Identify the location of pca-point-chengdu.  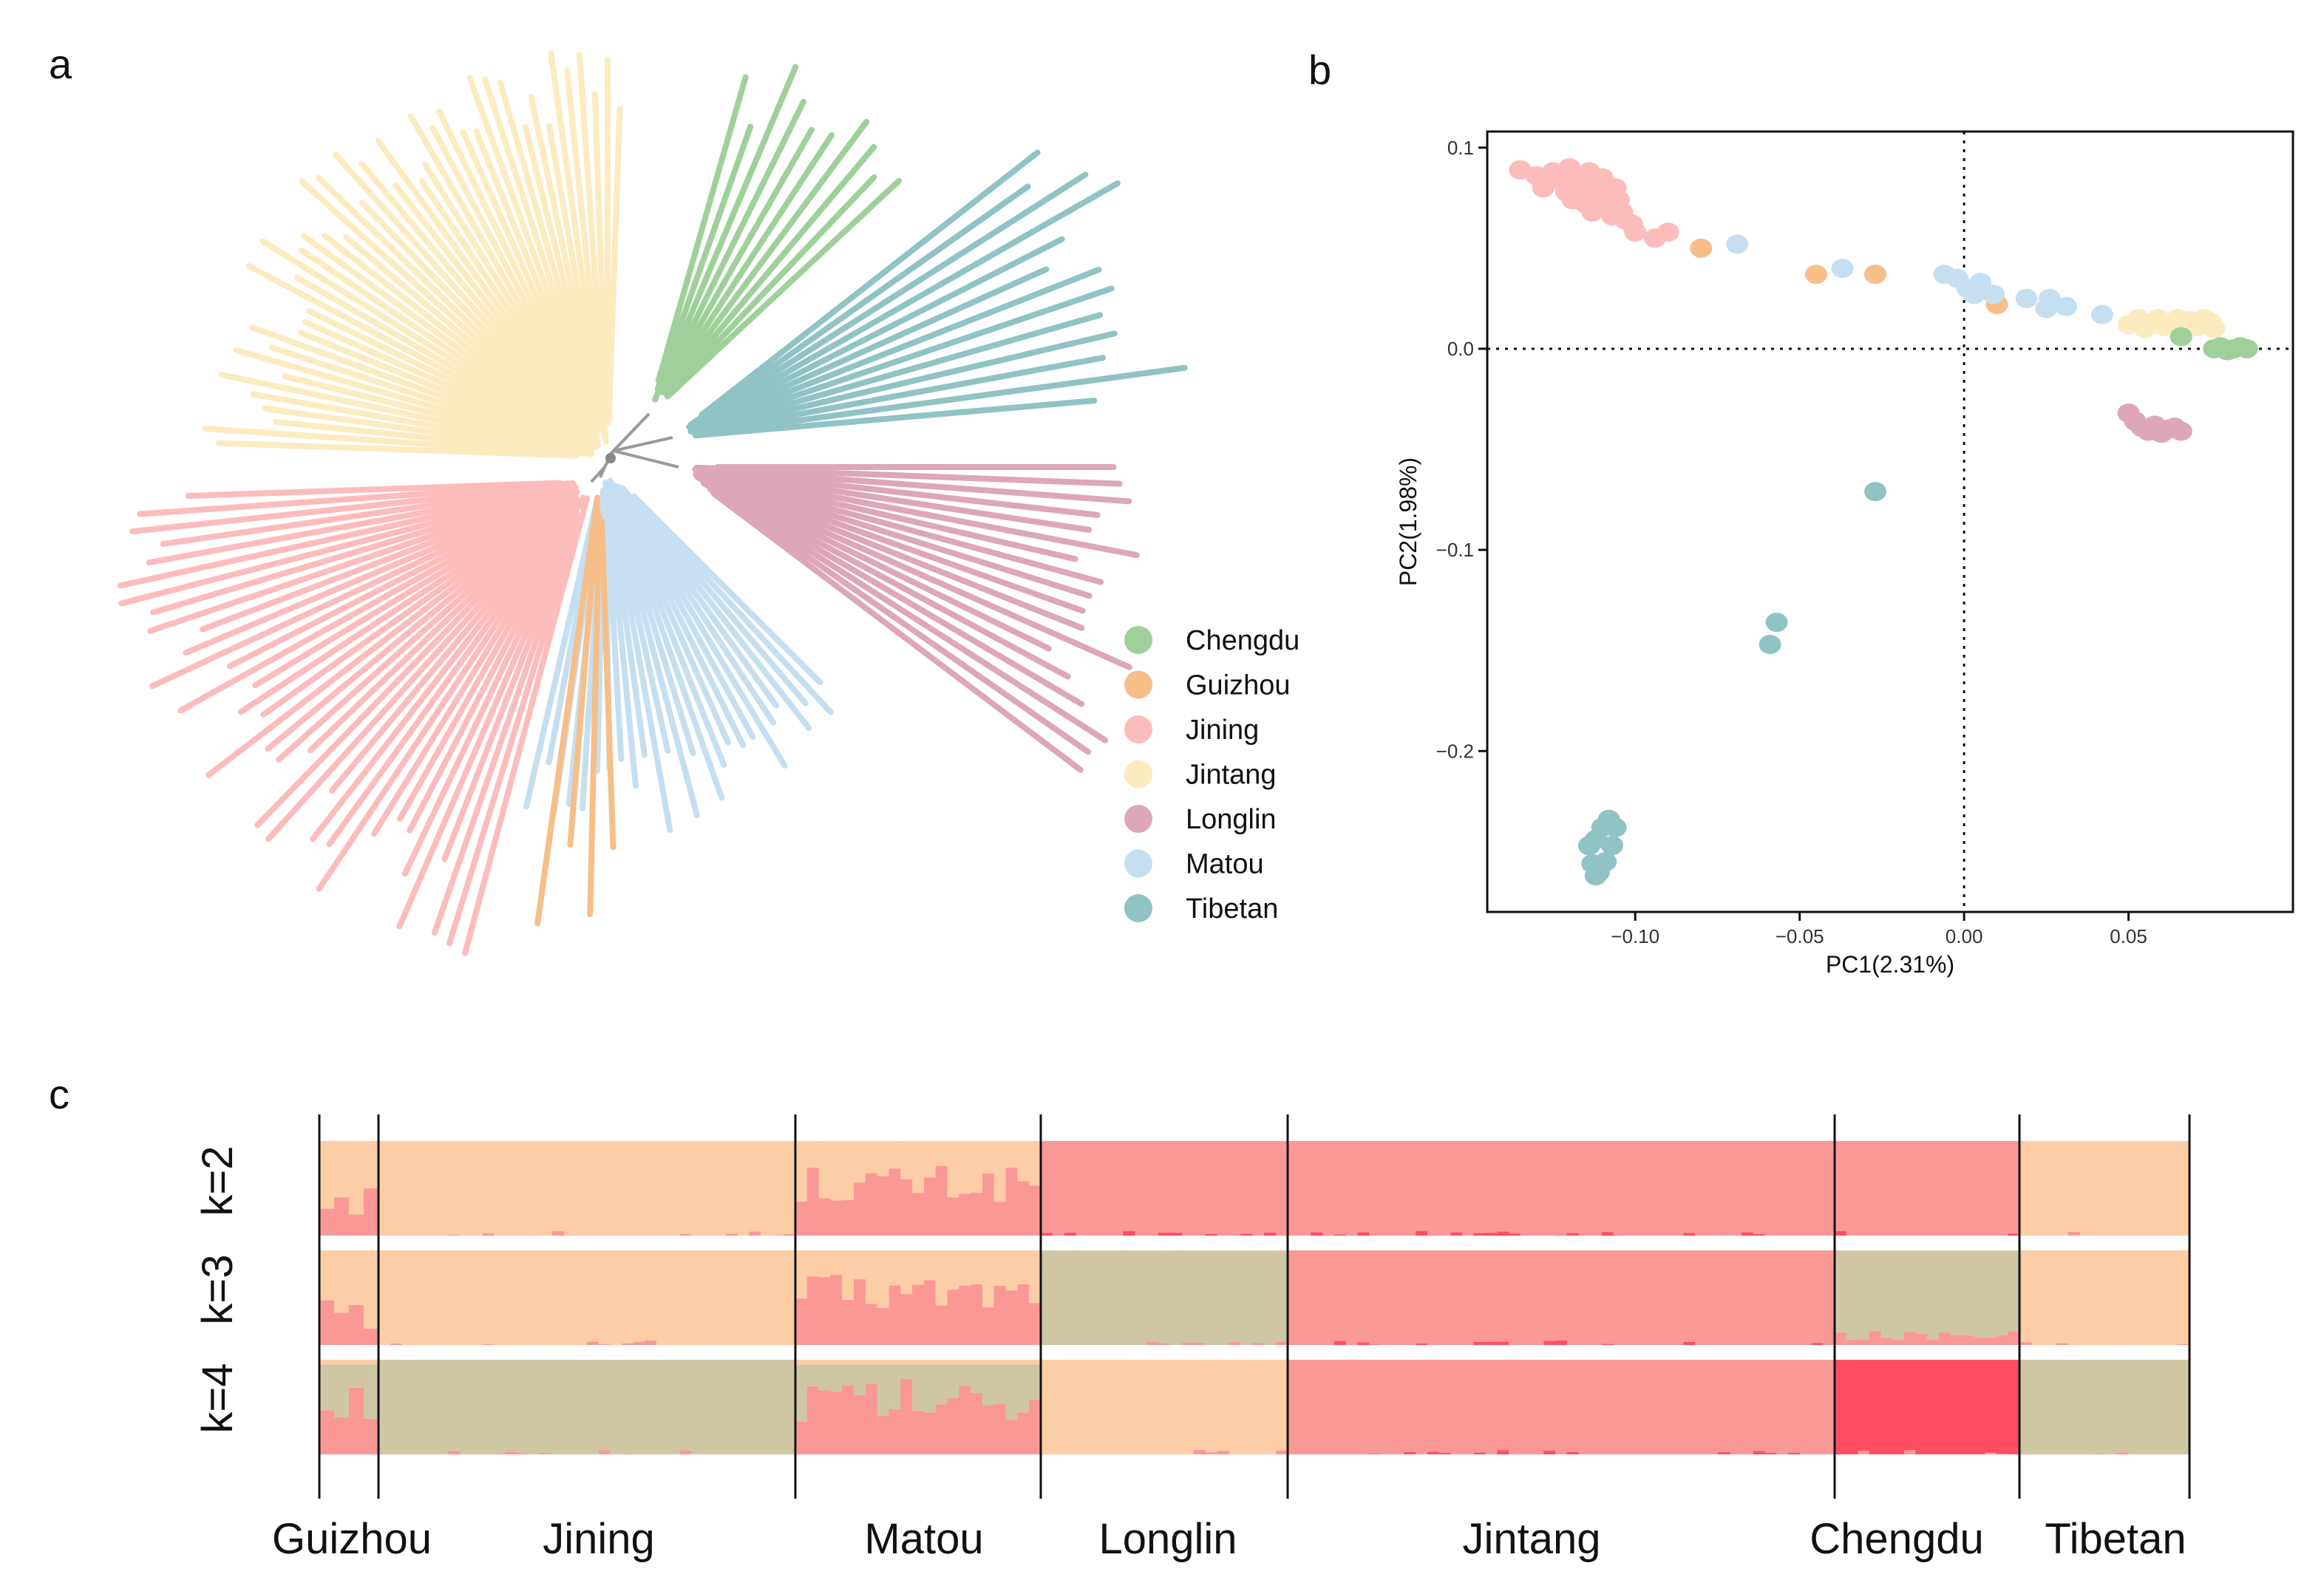
(2247, 348).